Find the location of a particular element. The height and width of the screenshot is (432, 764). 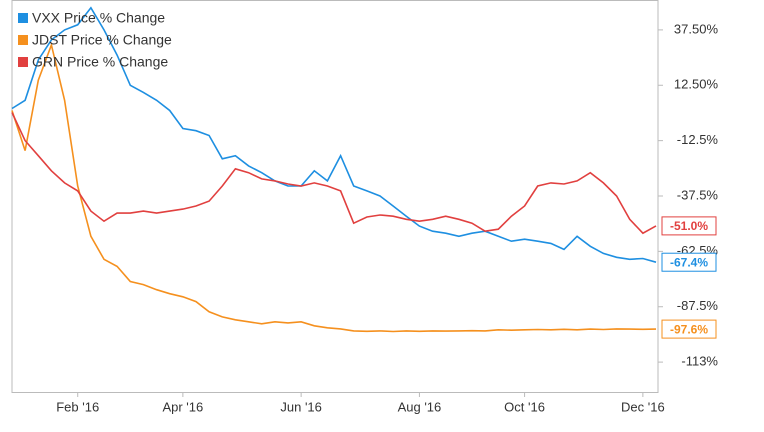

end-label: -97.6% is located at coordinates (689, 329).